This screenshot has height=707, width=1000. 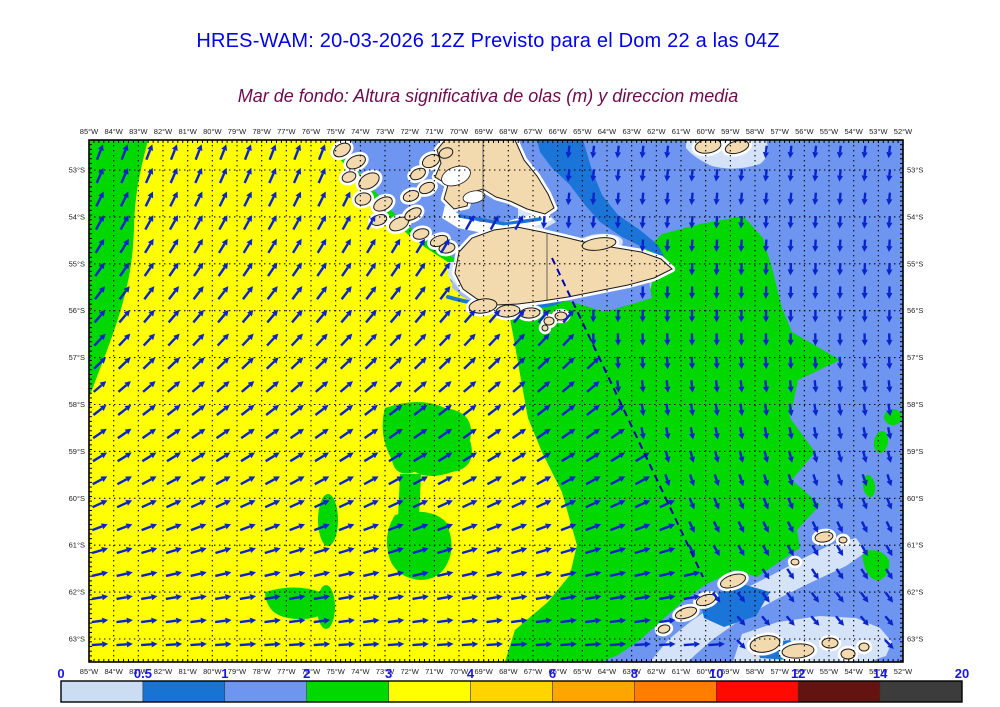 I want to click on lon-label-top: 55°W, so click(x=829, y=131).